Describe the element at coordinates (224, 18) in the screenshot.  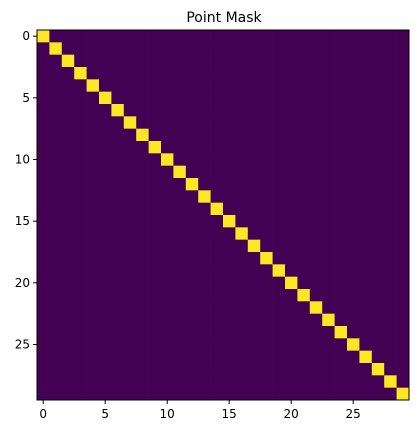
I see `chart-title: Point Mask` at that location.